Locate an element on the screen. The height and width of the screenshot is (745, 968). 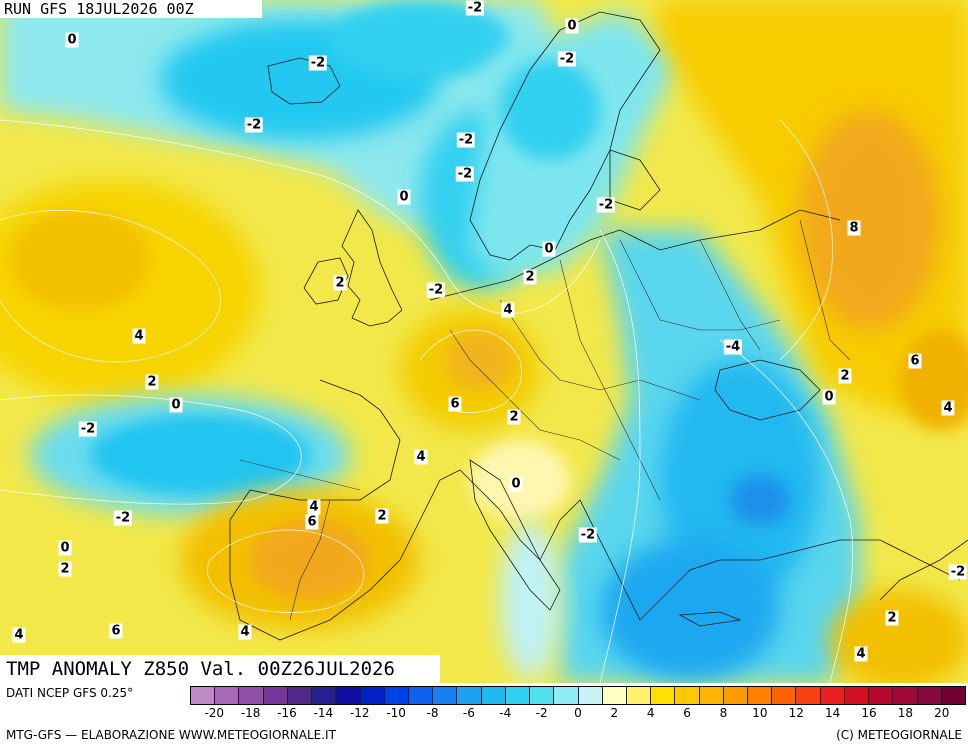
scale-tick-label: -4 is located at coordinates (505, 713).